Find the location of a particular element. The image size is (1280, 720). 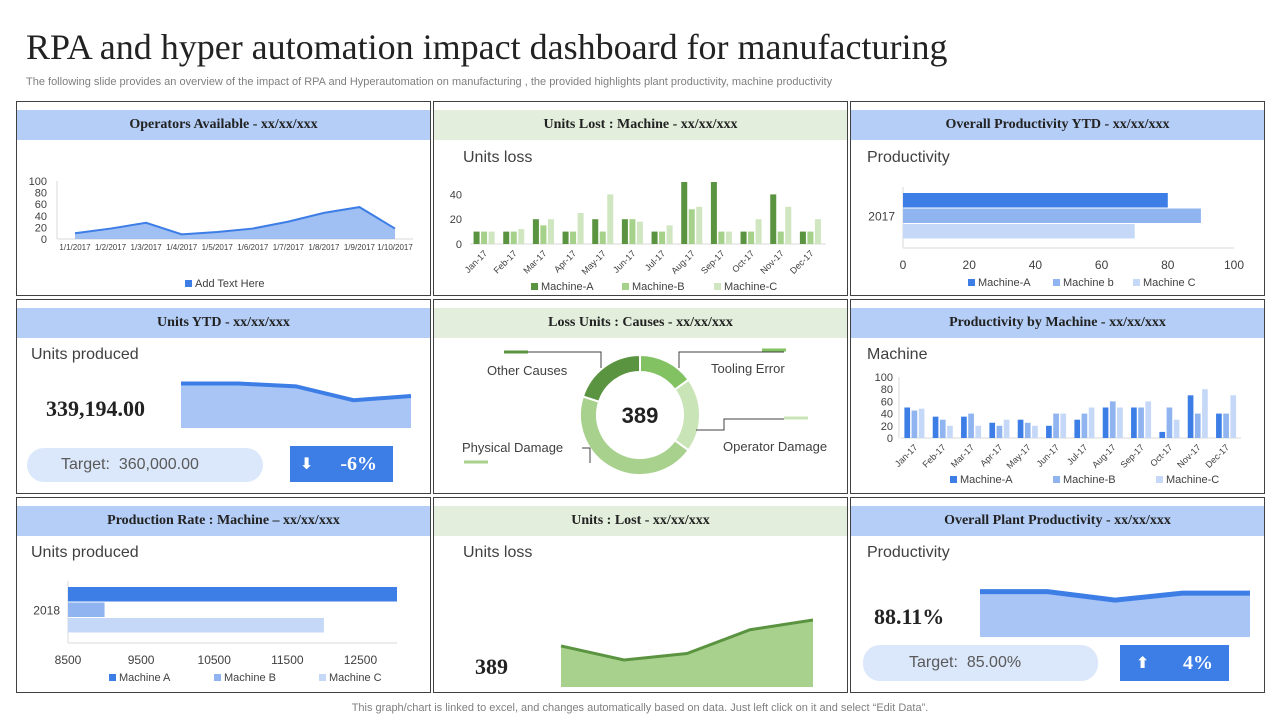

prod-machine-x-tick: Jul-17 is located at coordinates (1077, 454).